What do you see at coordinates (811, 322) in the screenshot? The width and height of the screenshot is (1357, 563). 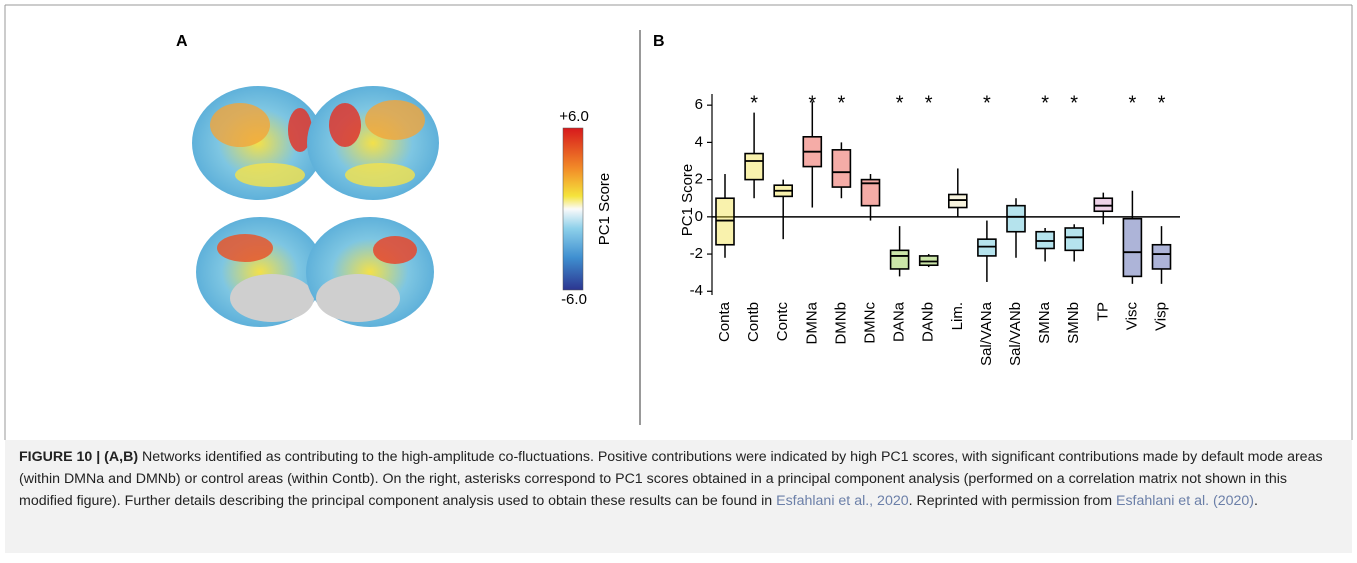 I see `x-tick-label: DMNa` at bounding box center [811, 322].